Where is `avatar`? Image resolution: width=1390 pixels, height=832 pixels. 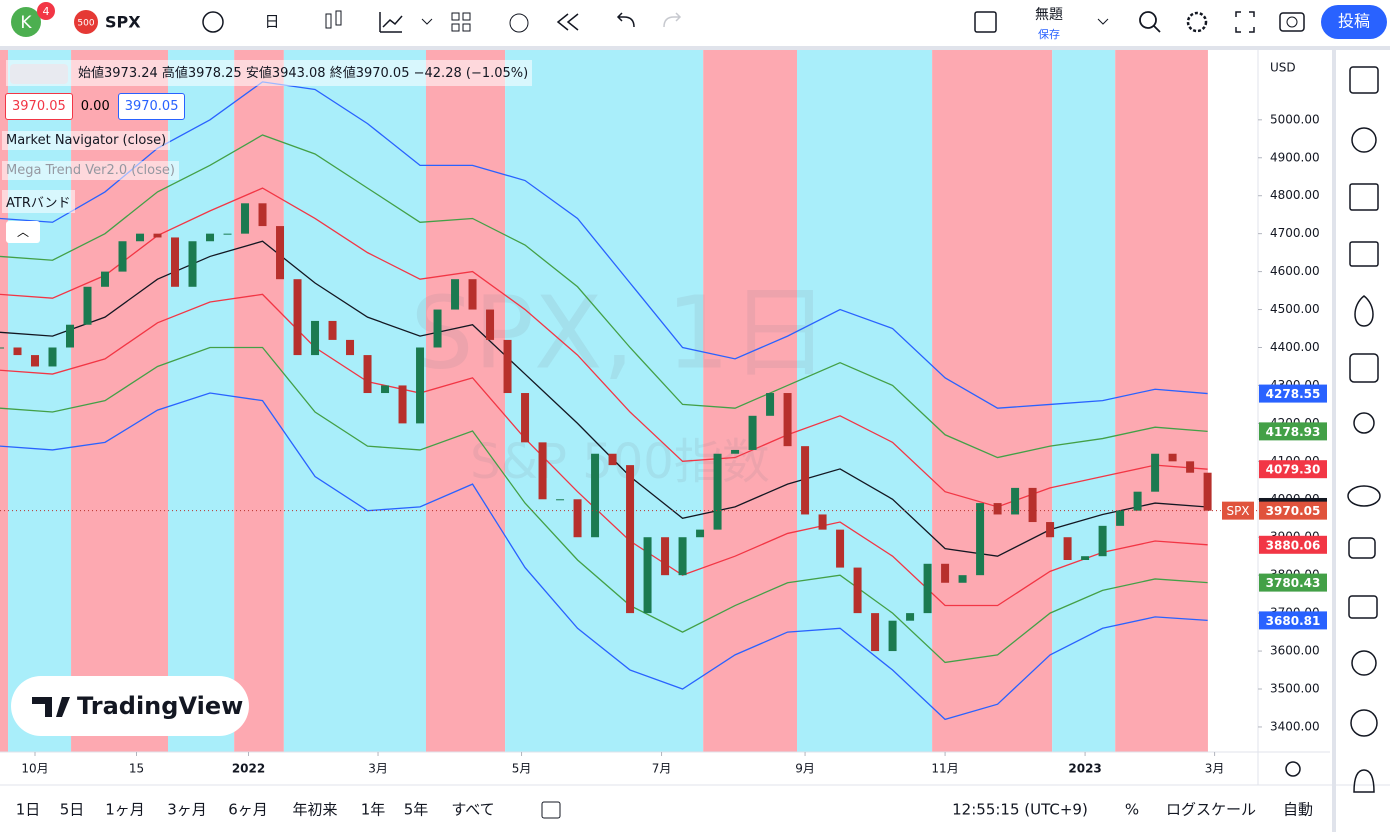
avatar is located at coordinates (26, 22).